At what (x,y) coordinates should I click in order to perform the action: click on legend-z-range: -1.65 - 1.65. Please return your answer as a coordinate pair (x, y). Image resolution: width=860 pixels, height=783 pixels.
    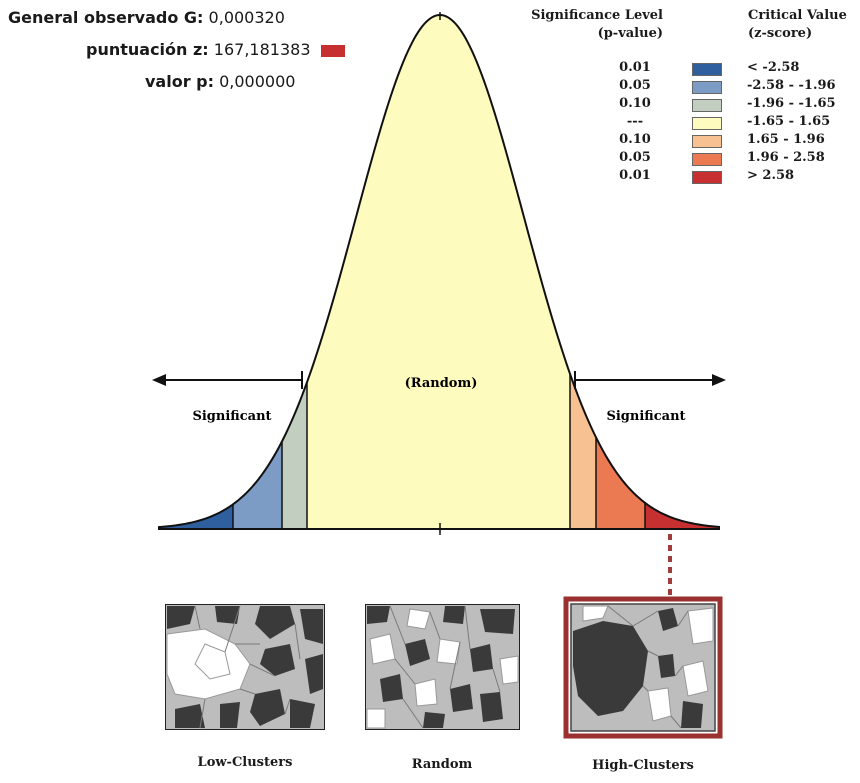
    Looking at the image, I should click on (789, 121).